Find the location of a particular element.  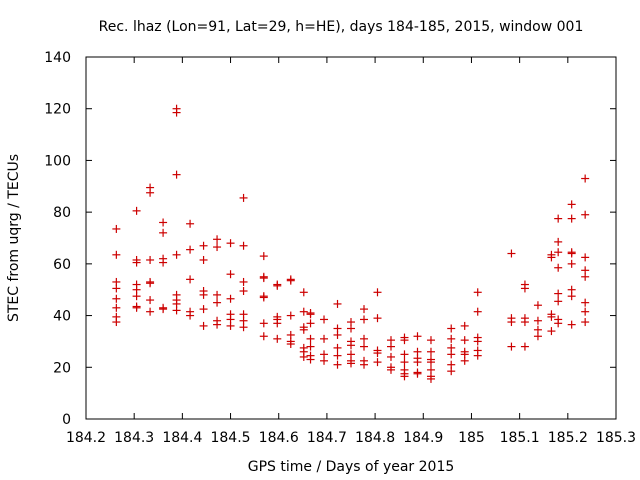

x-tick-label: 185 is located at coordinates (471, 438).